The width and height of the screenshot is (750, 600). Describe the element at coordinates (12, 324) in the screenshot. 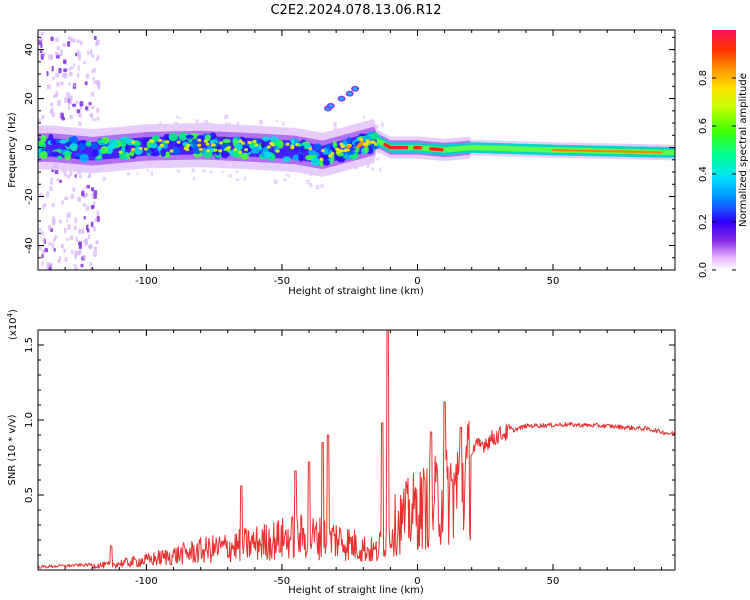

I see `svg-text: (x104)` at that location.